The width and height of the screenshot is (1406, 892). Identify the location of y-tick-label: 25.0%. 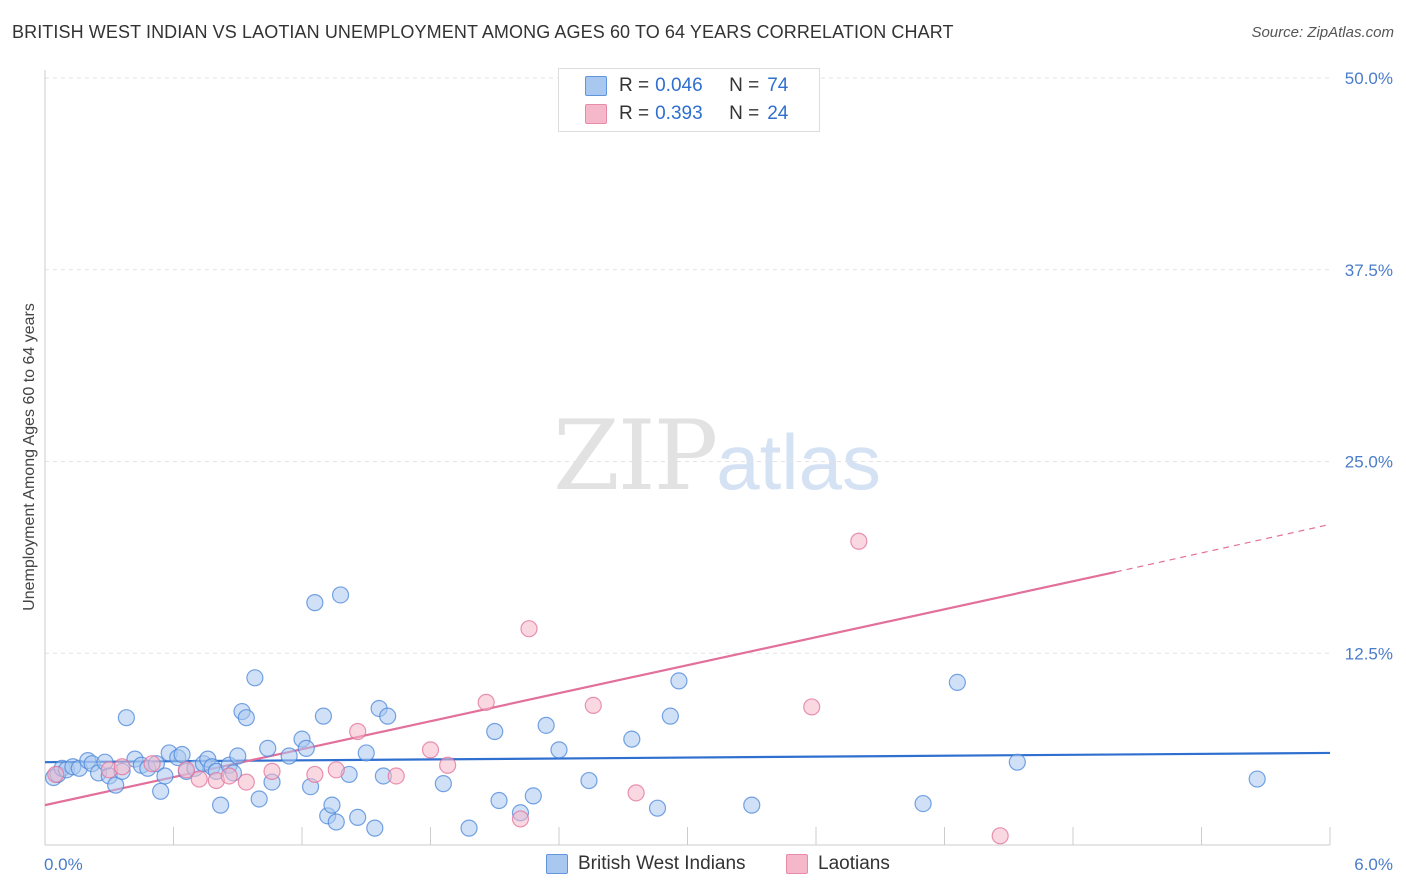
(1369, 462).